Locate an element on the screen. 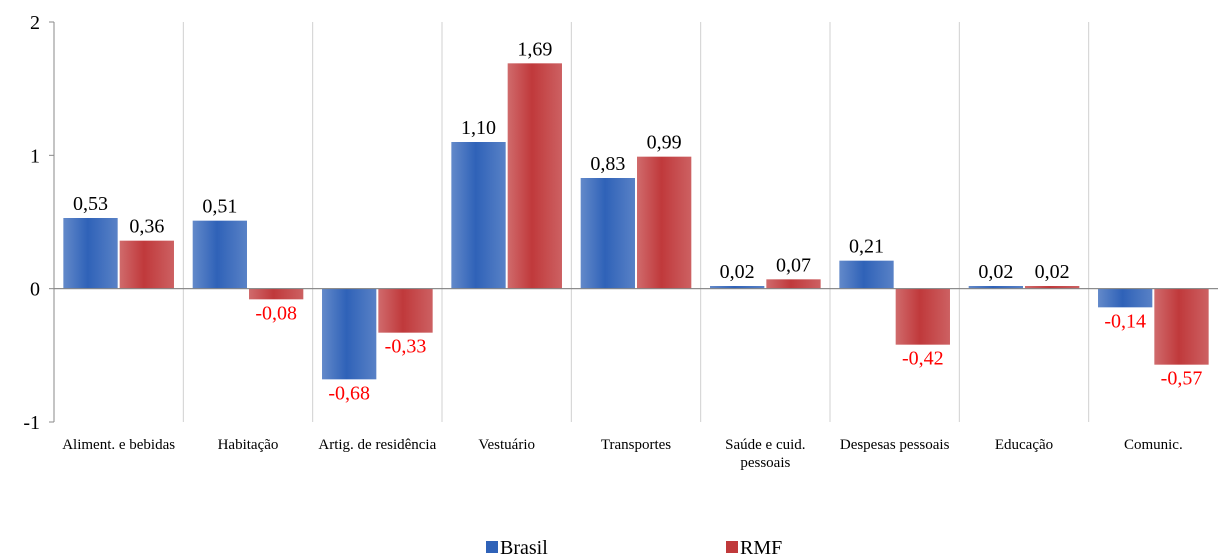  x-tick-label: Comunic. is located at coordinates (1153, 445).